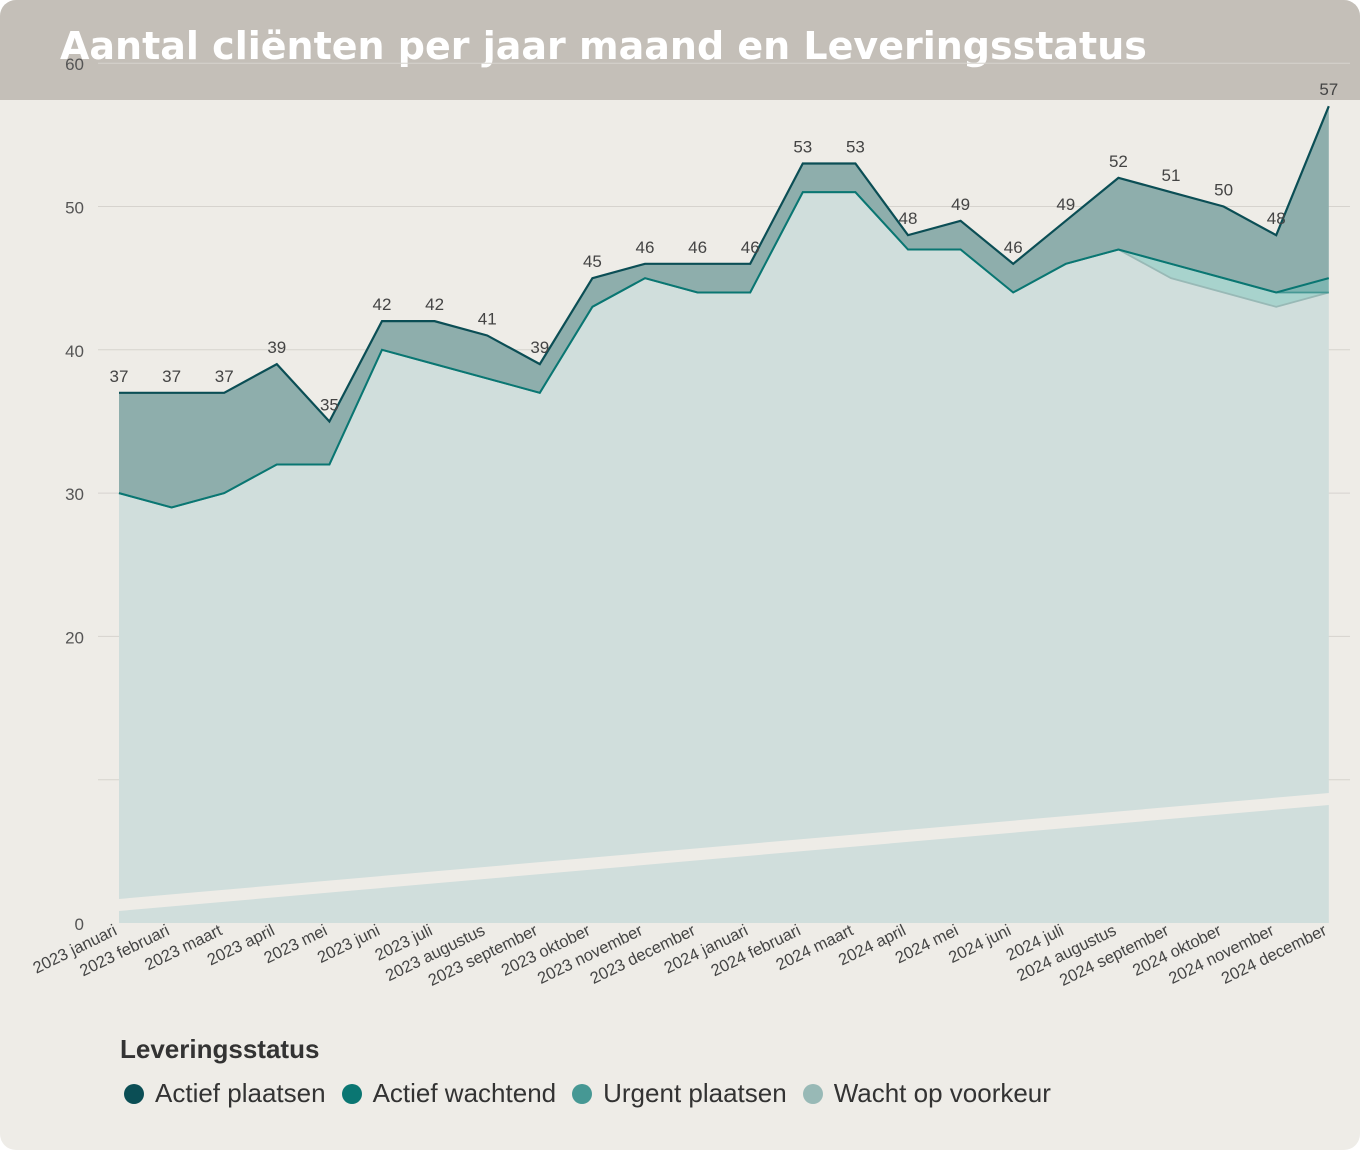 The image size is (1360, 1150). What do you see at coordinates (1328, 89) in the screenshot?
I see `data-label: 57` at bounding box center [1328, 89].